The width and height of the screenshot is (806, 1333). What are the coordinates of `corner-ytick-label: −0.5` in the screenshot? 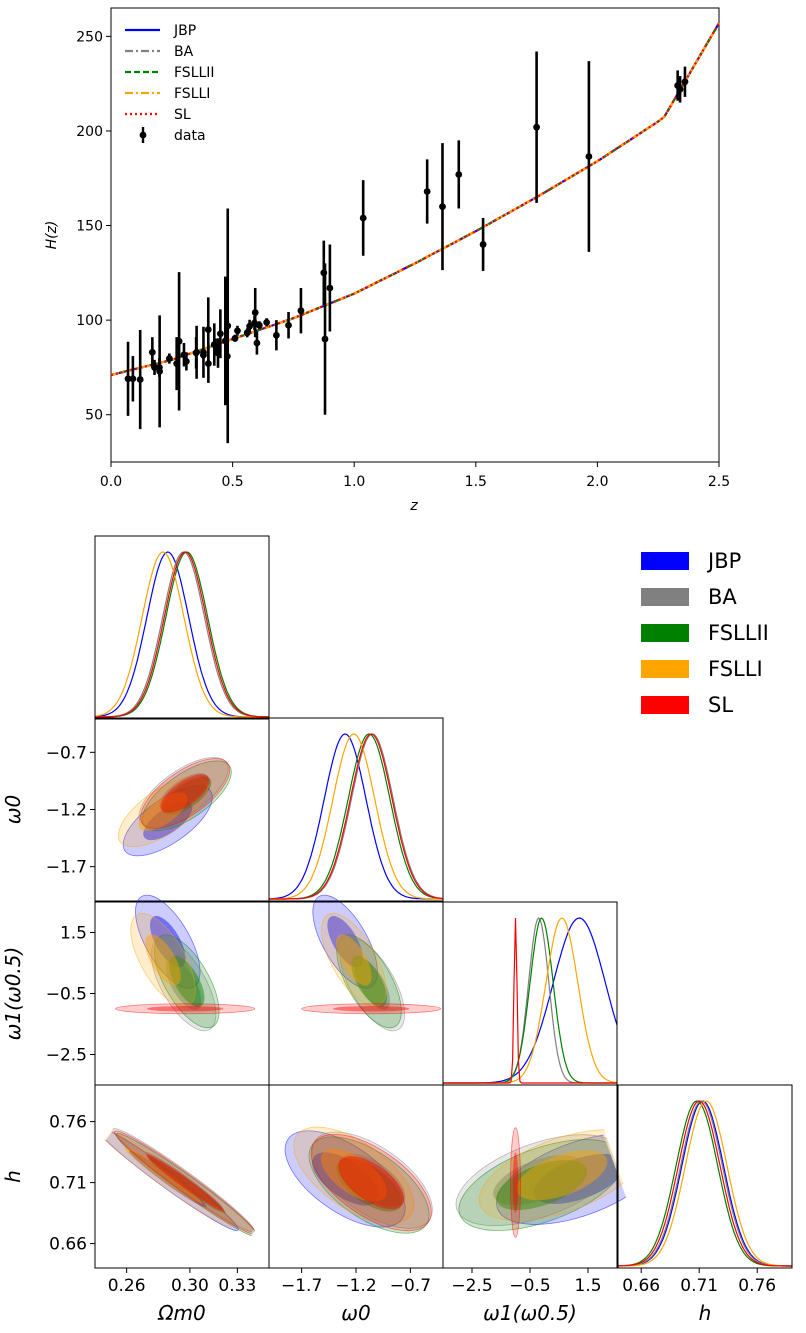 It's located at (66, 995).